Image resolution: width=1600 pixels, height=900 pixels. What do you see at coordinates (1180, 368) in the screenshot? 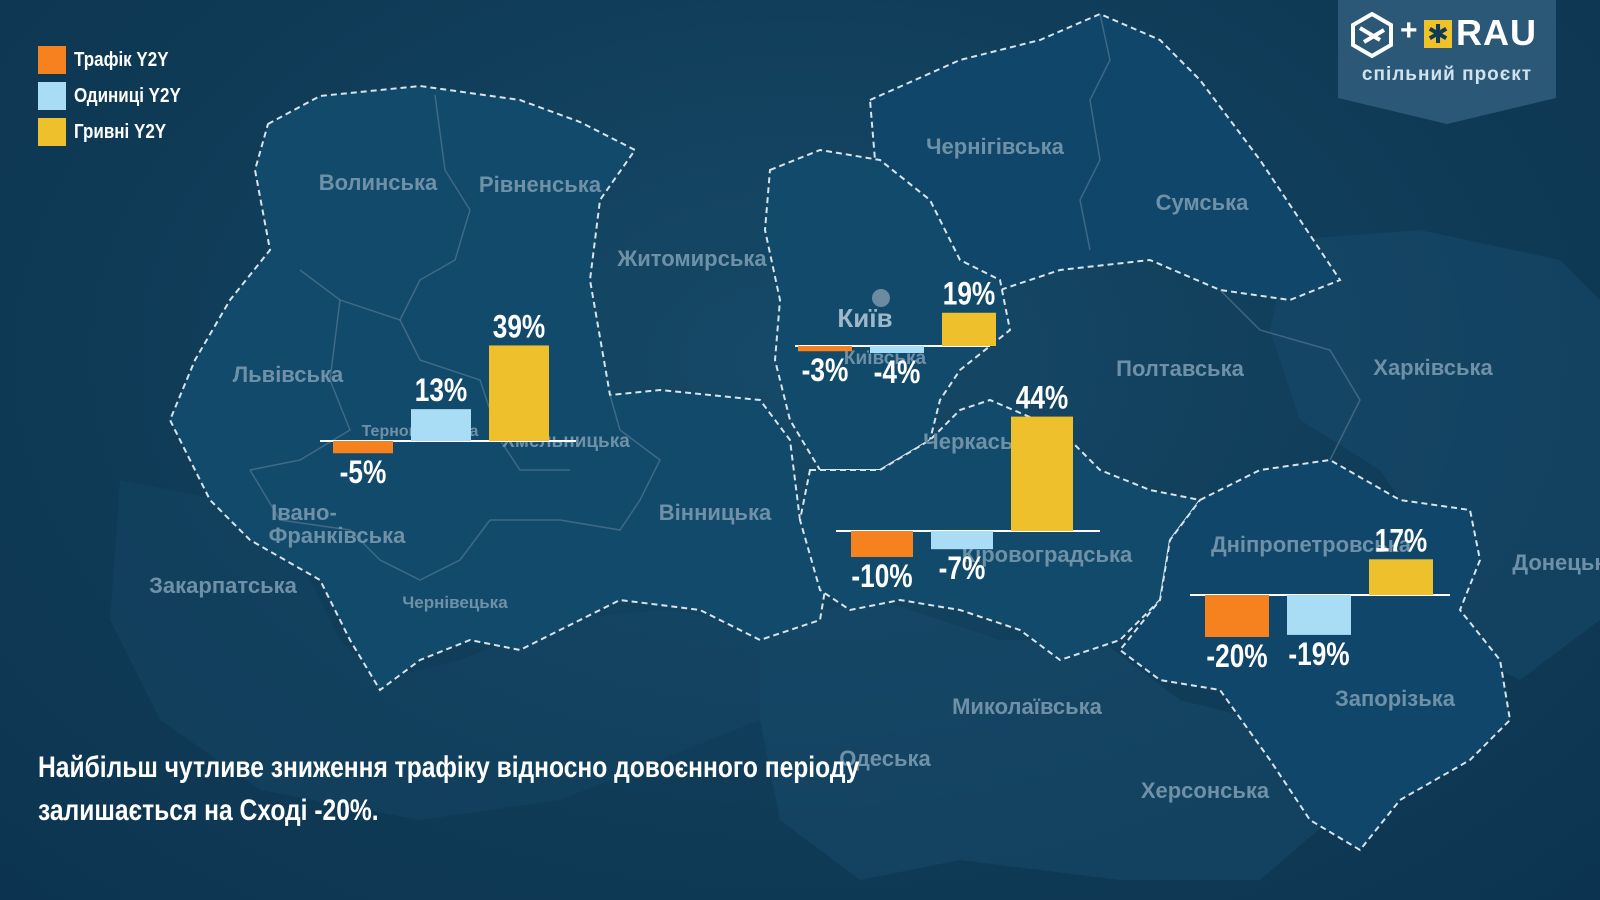
I see `region-label-10: Полтавська` at bounding box center [1180, 368].